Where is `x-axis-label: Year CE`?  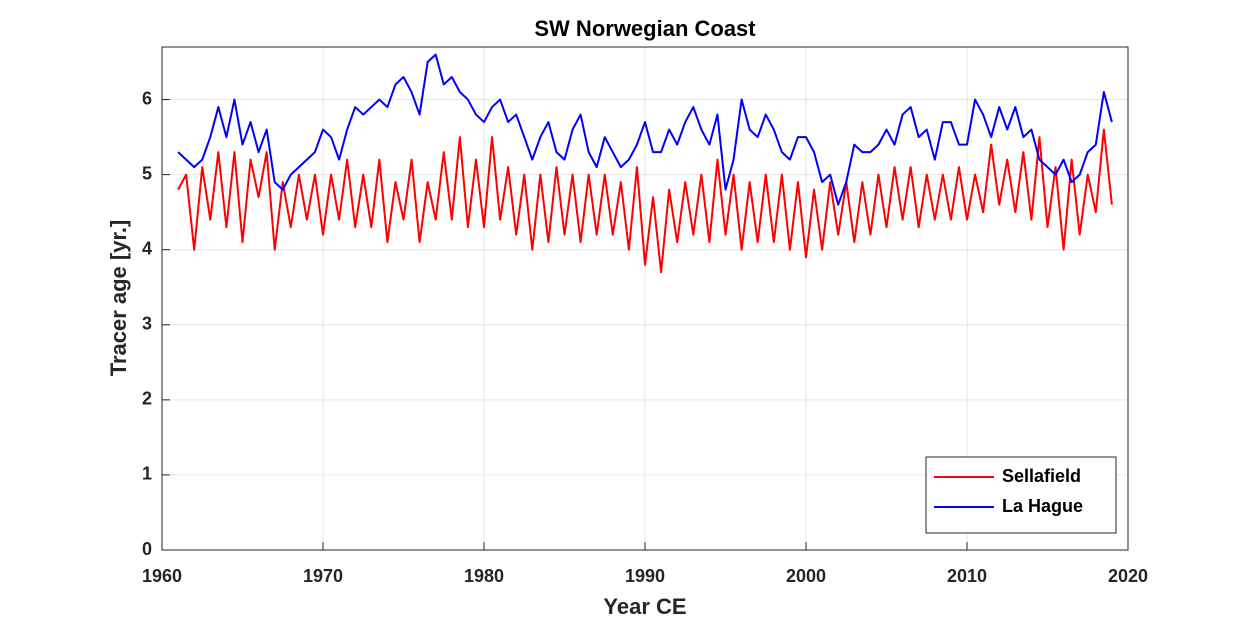 x-axis-label: Year CE is located at coordinates (644, 606).